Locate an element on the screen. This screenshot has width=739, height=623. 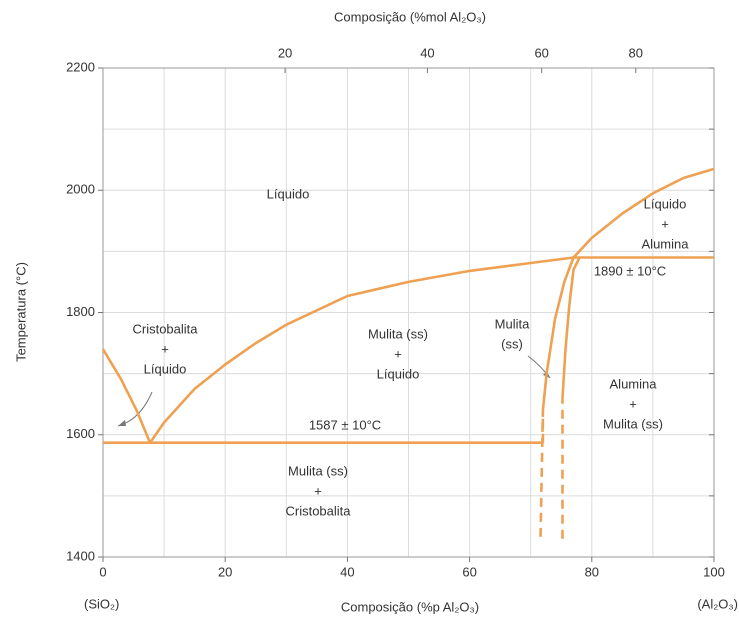
x-tick-label: 100 is located at coordinates (714, 571).